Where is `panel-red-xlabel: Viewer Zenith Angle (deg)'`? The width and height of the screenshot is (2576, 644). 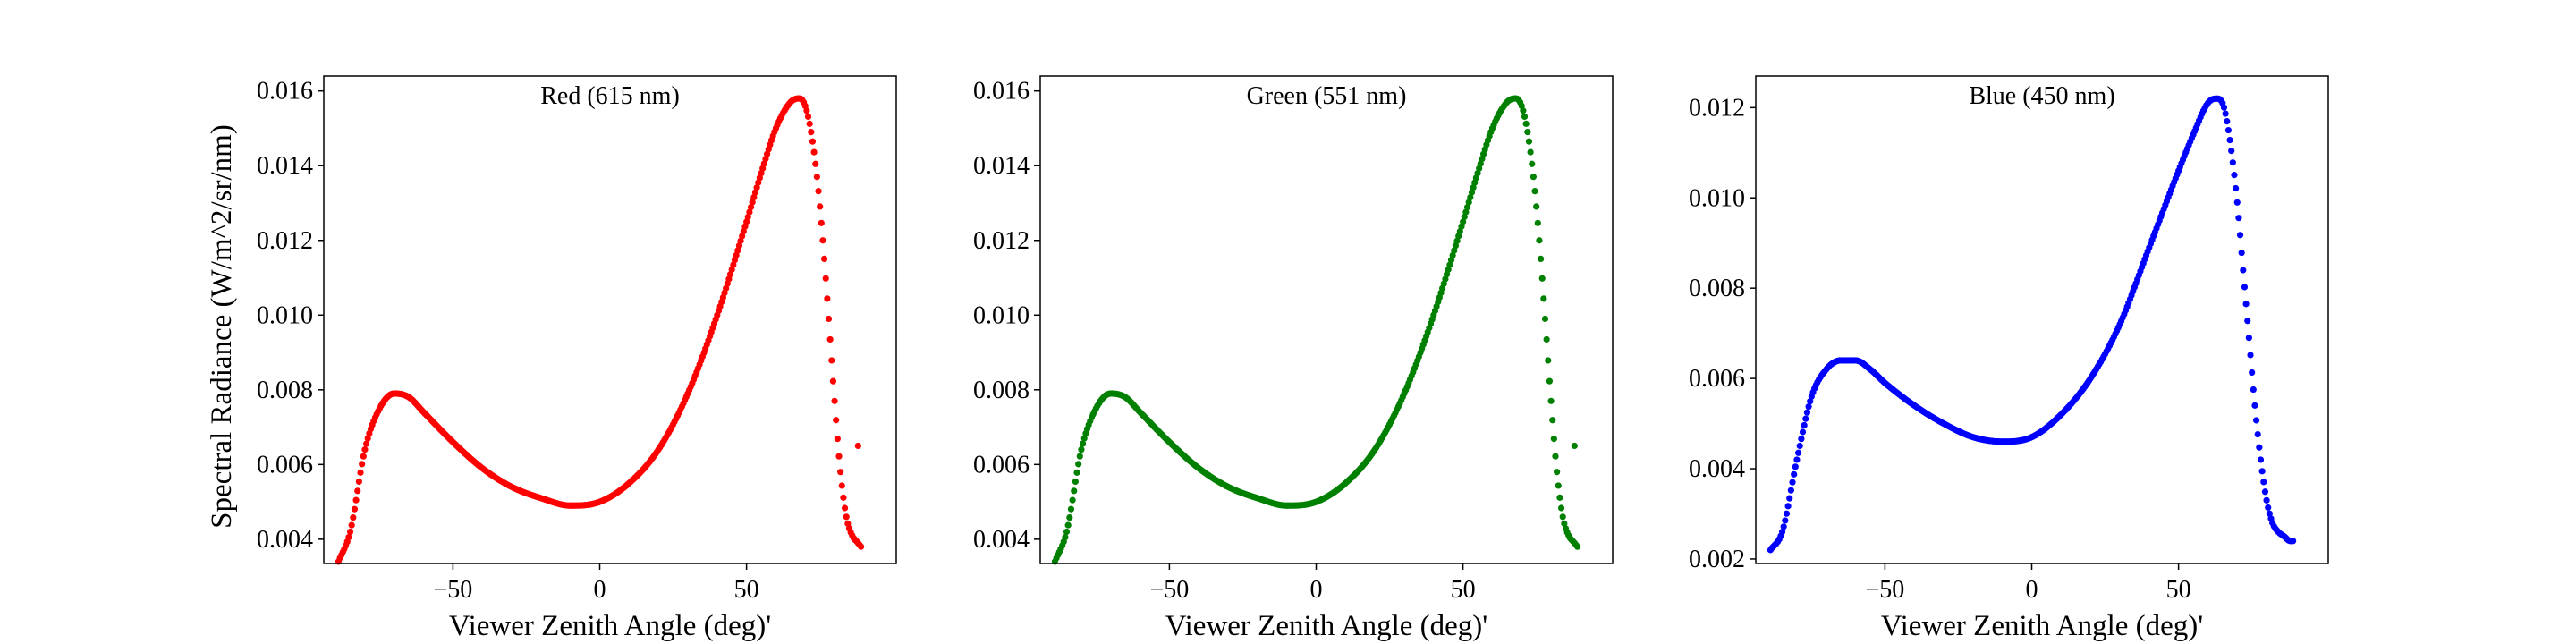
panel-red-xlabel: Viewer Zenith Angle (deg)' is located at coordinates (610, 626).